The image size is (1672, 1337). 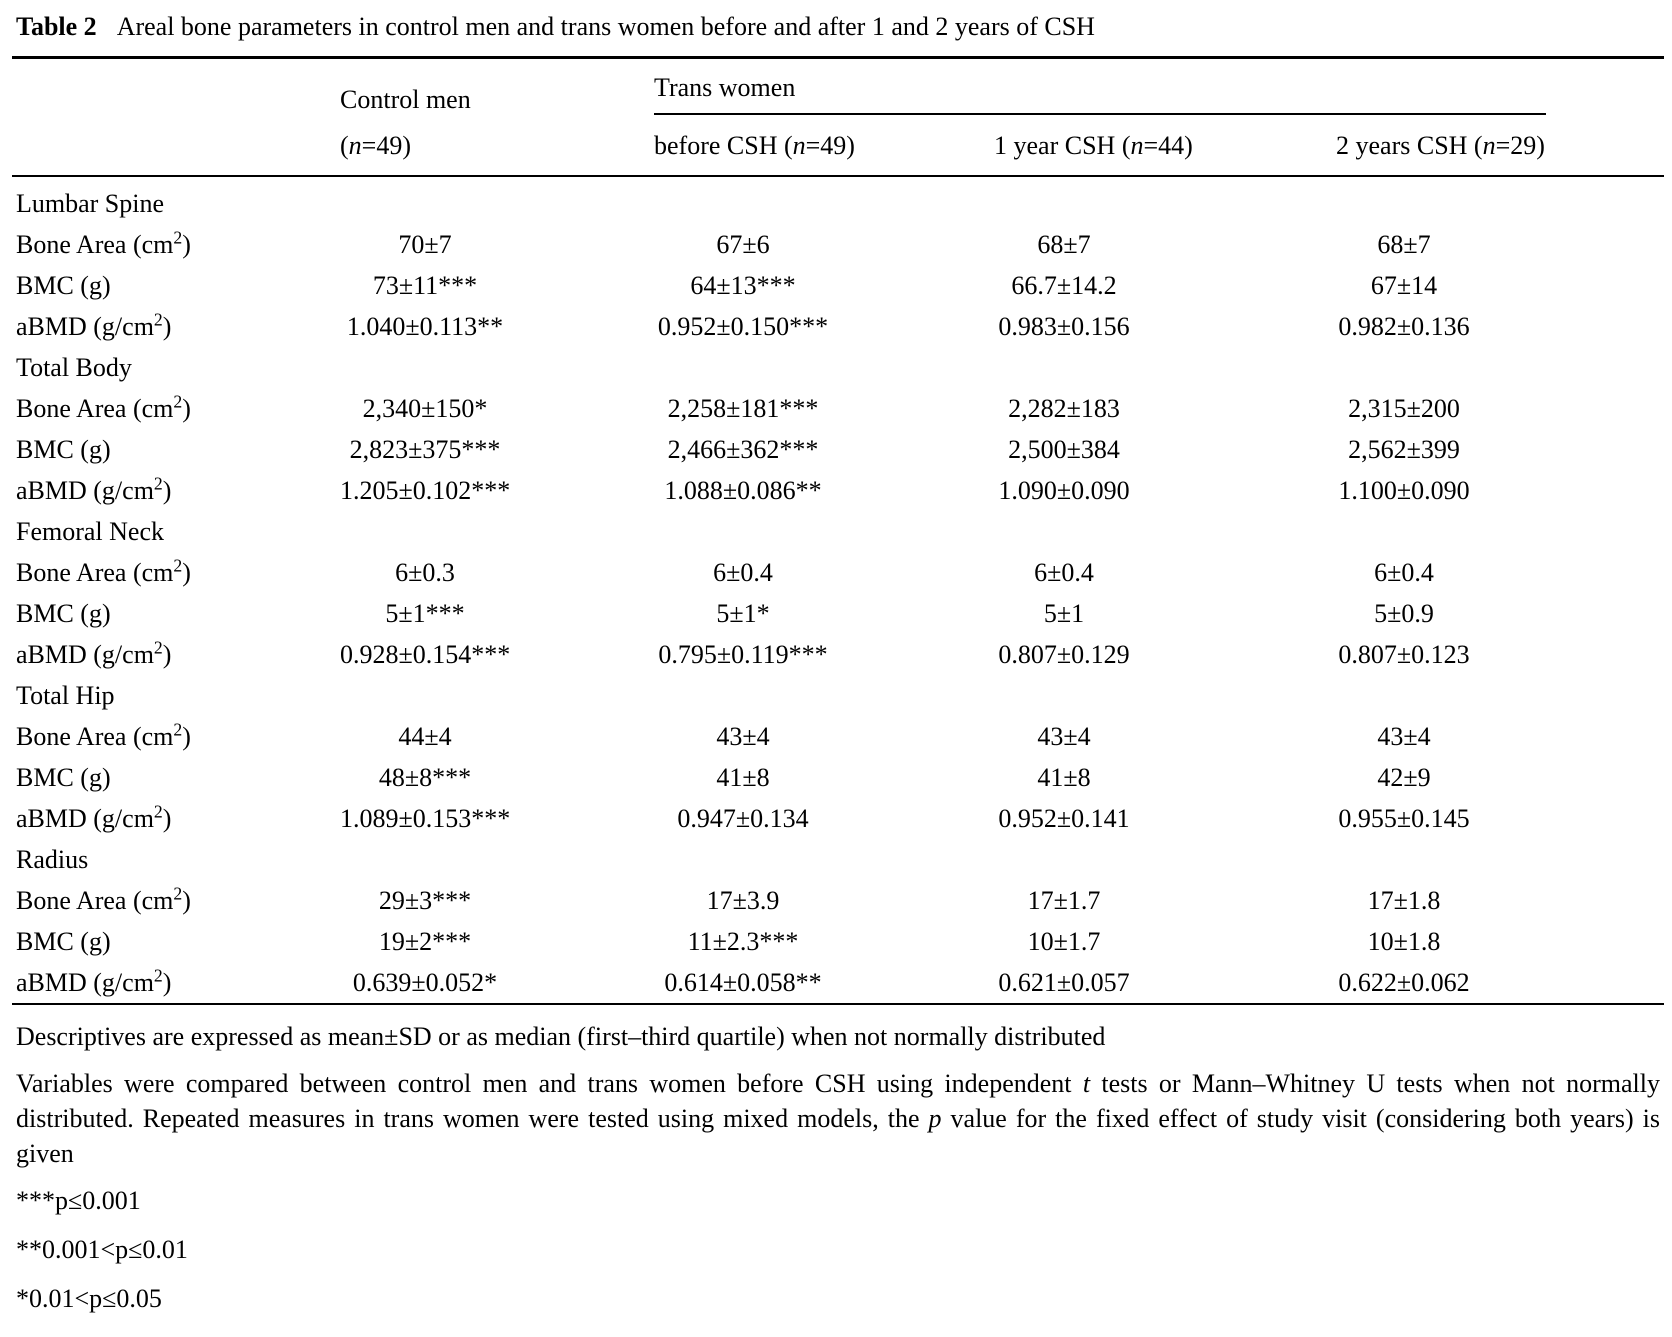 I want to click on col-header-before-csh: before CSH (n=49), so click(x=824, y=146).